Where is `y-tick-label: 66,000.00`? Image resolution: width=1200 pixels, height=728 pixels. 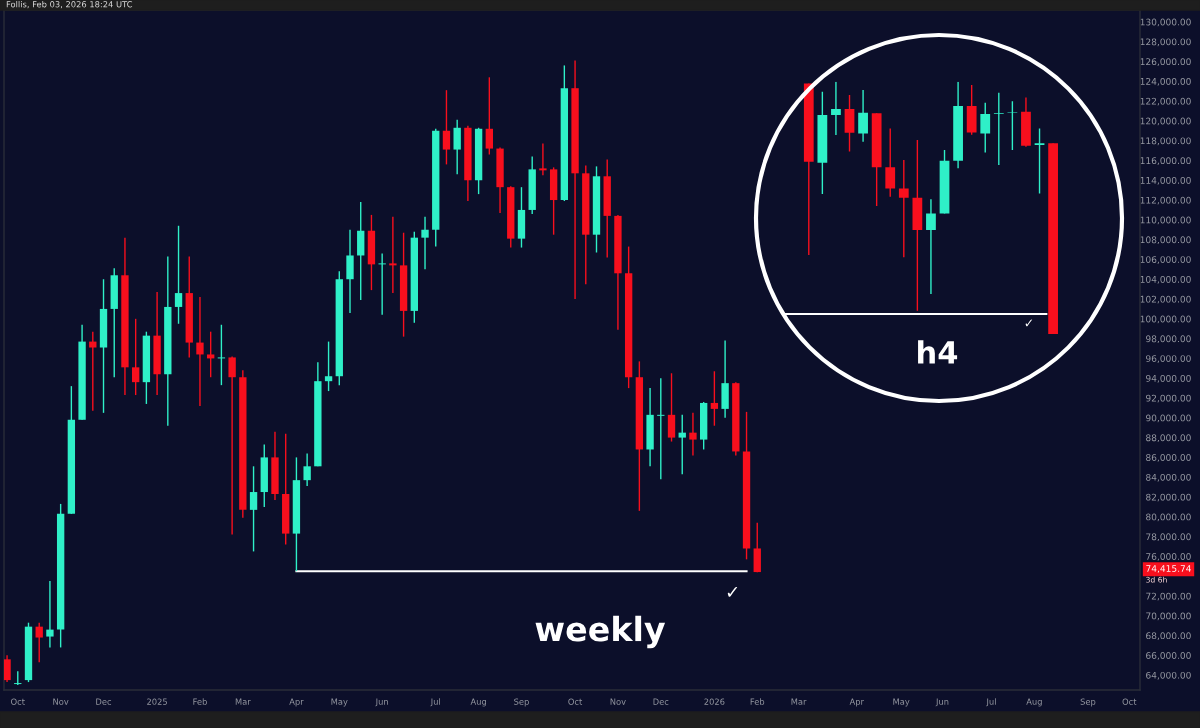
y-tick-label: 66,000.00 is located at coordinates (1168, 656).